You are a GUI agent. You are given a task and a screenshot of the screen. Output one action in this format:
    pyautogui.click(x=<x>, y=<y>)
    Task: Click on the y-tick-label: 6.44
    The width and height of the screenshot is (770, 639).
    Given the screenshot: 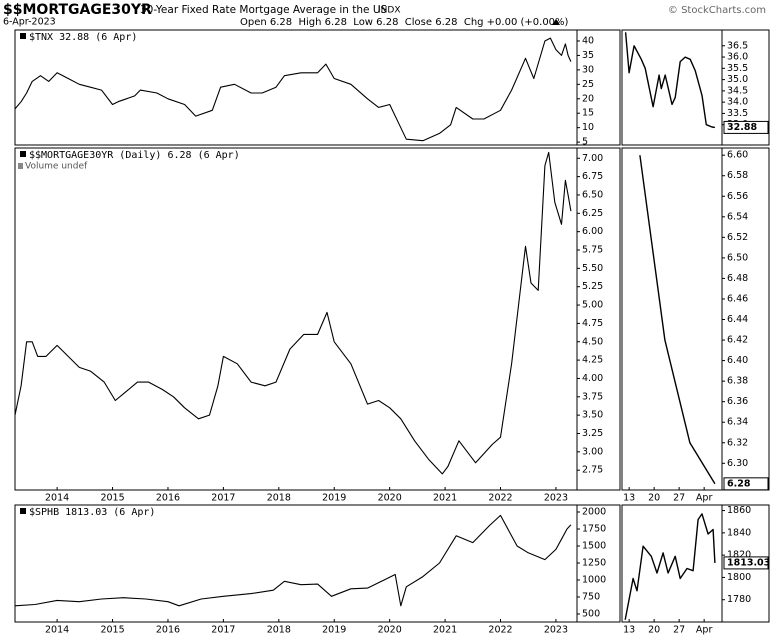 What is the action you would take?
    pyautogui.click(x=737, y=319)
    